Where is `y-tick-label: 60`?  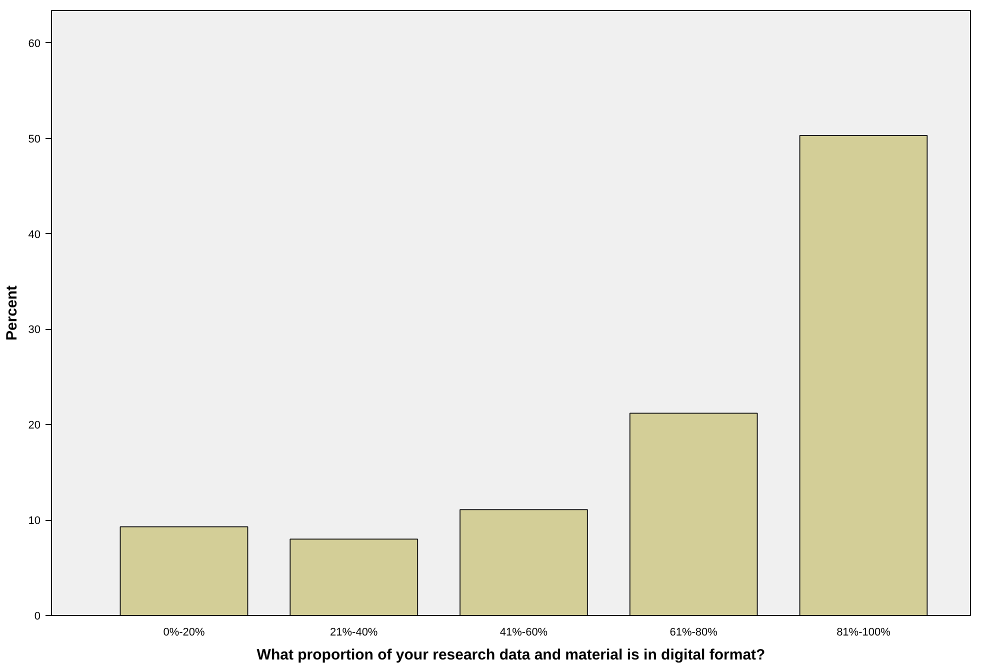 y-tick-label: 60 is located at coordinates (34, 44).